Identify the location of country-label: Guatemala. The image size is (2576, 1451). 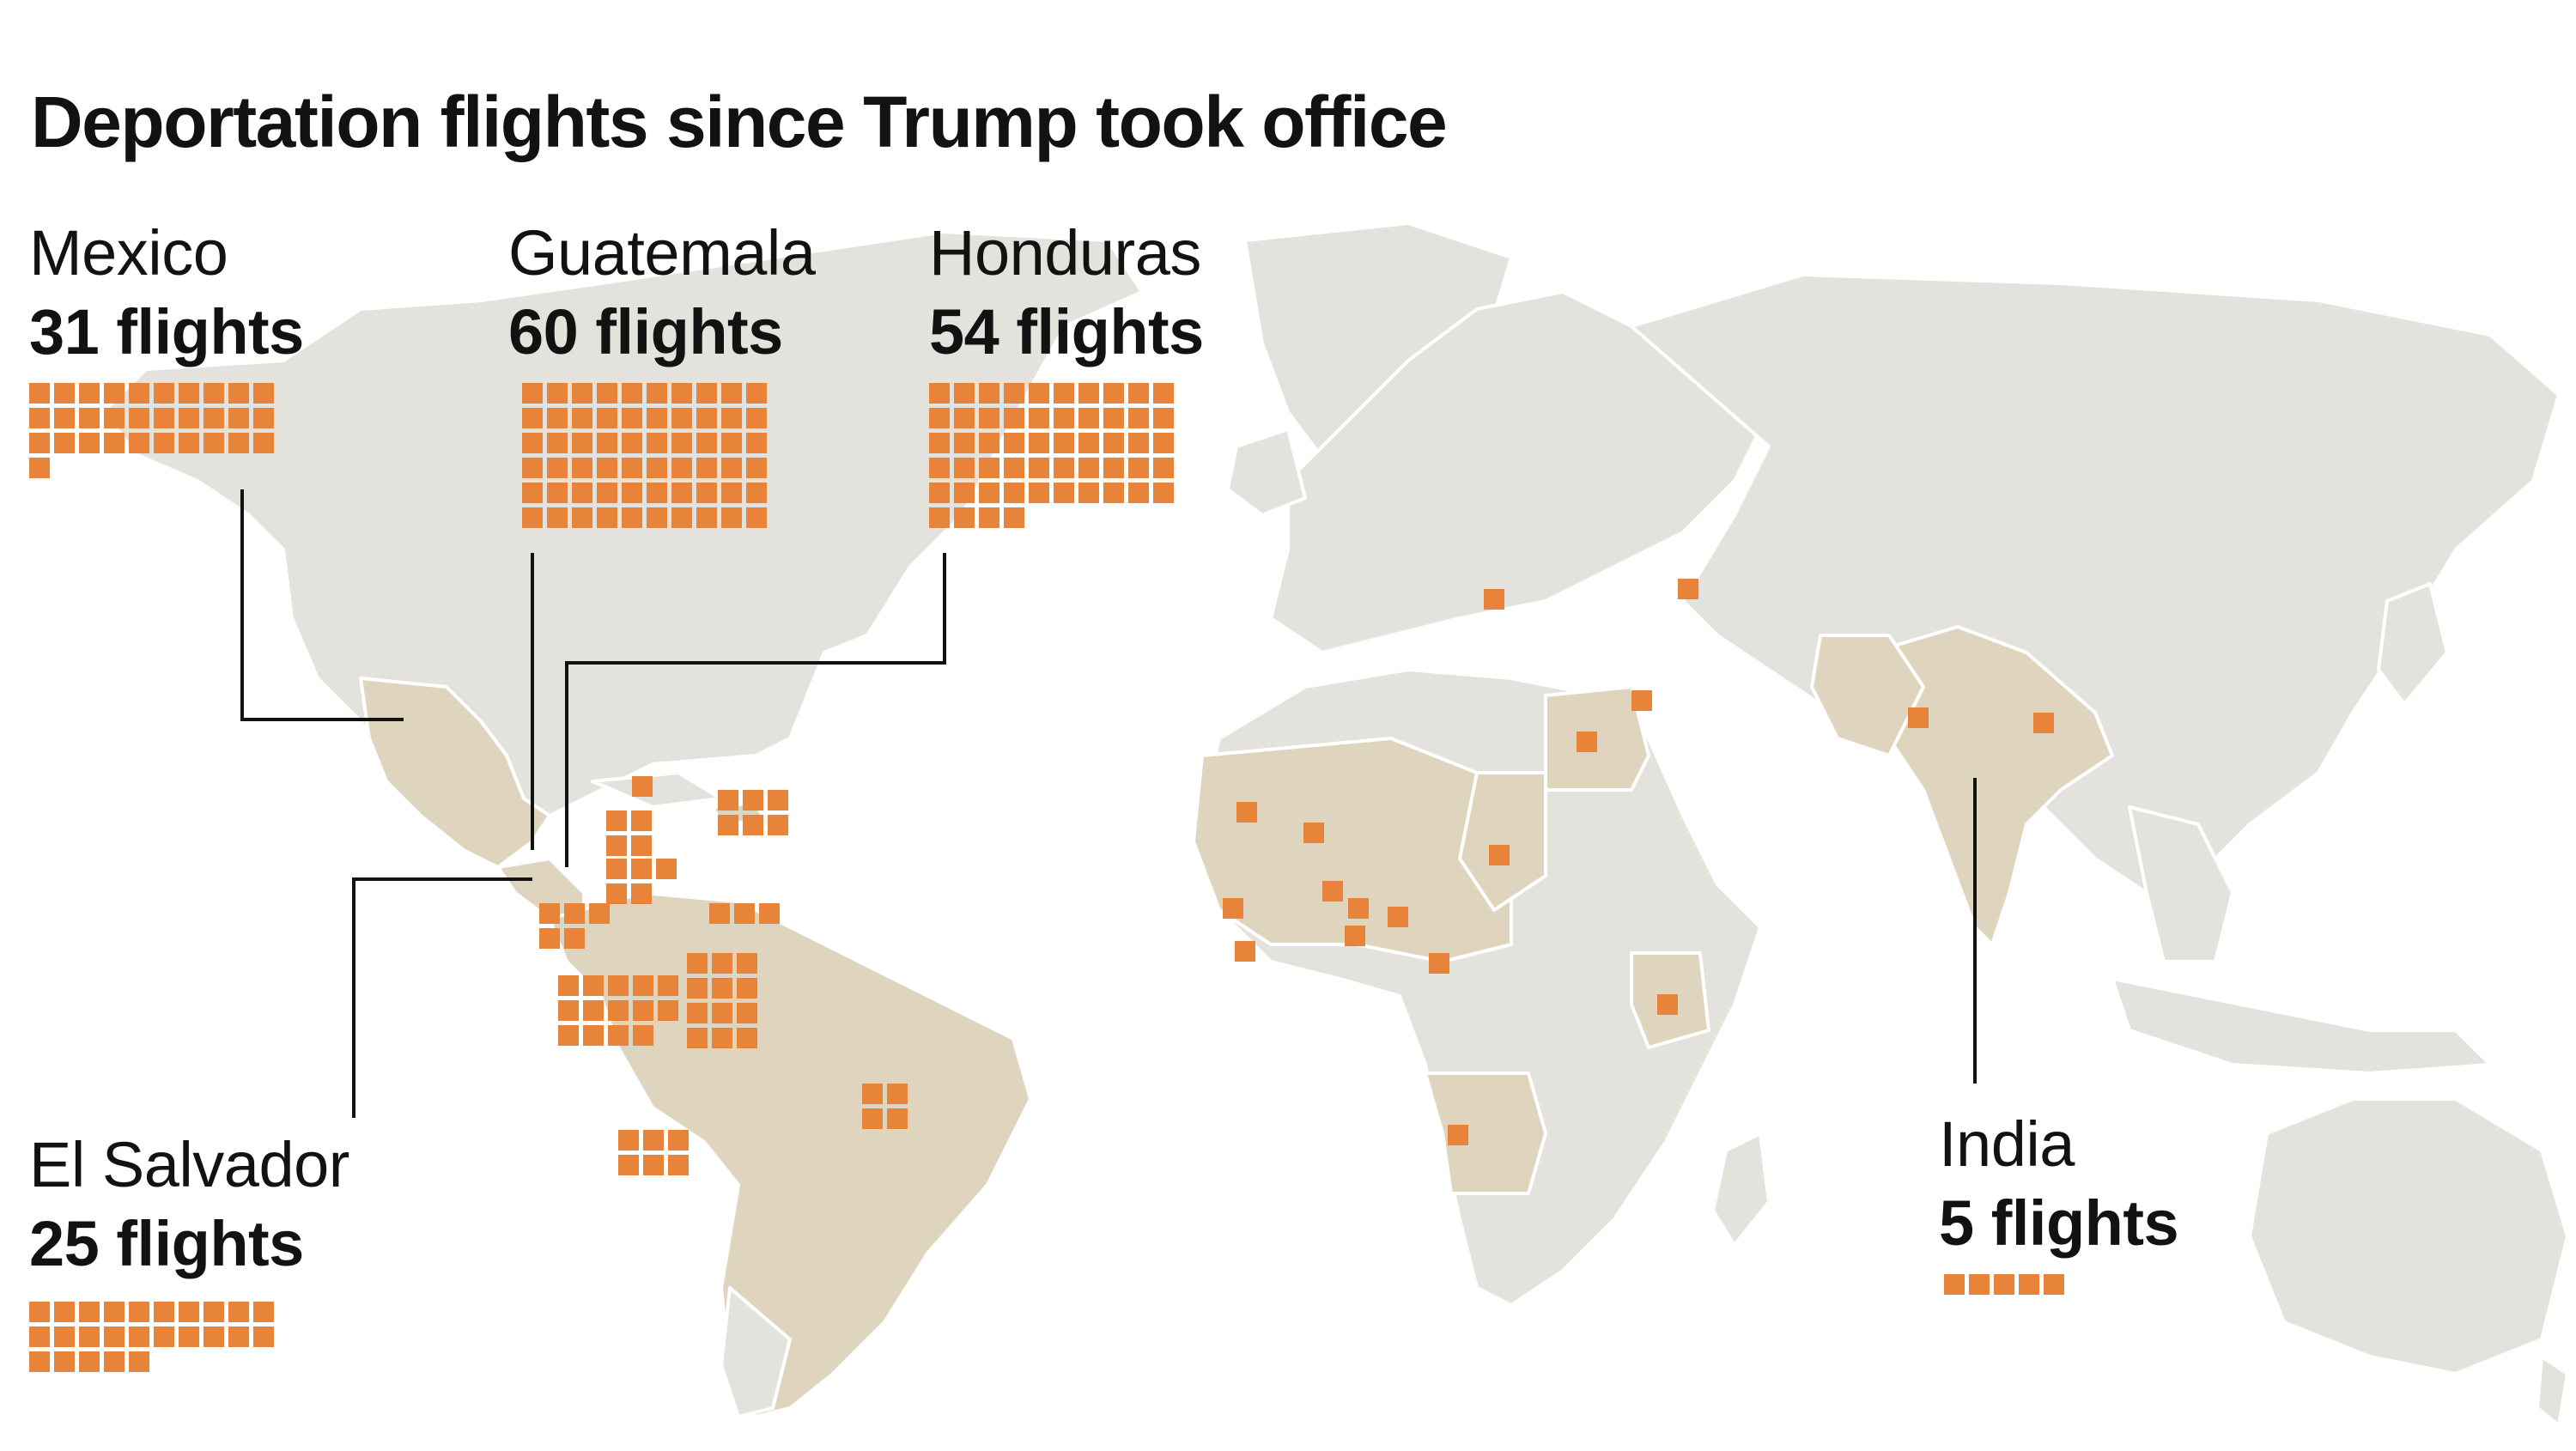
(662, 253).